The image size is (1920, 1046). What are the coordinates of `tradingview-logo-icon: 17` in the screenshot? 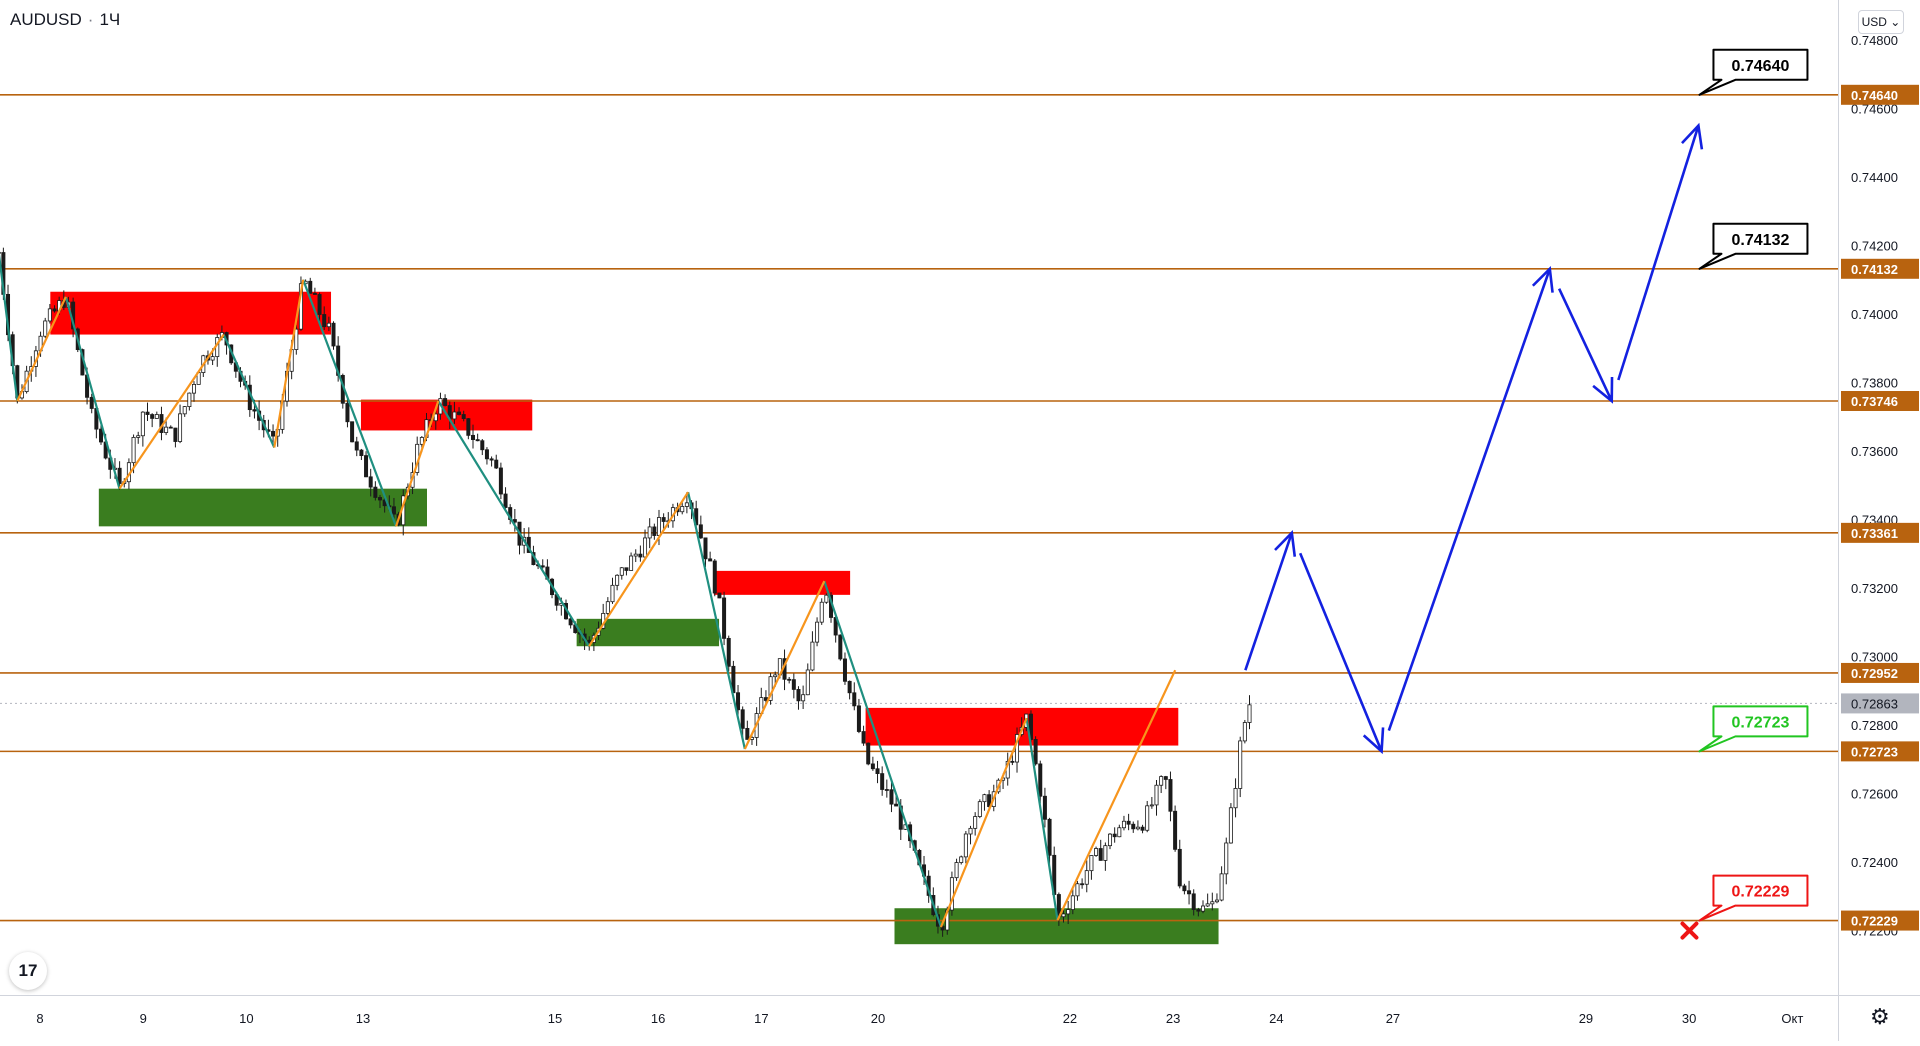 It's located at (28, 971).